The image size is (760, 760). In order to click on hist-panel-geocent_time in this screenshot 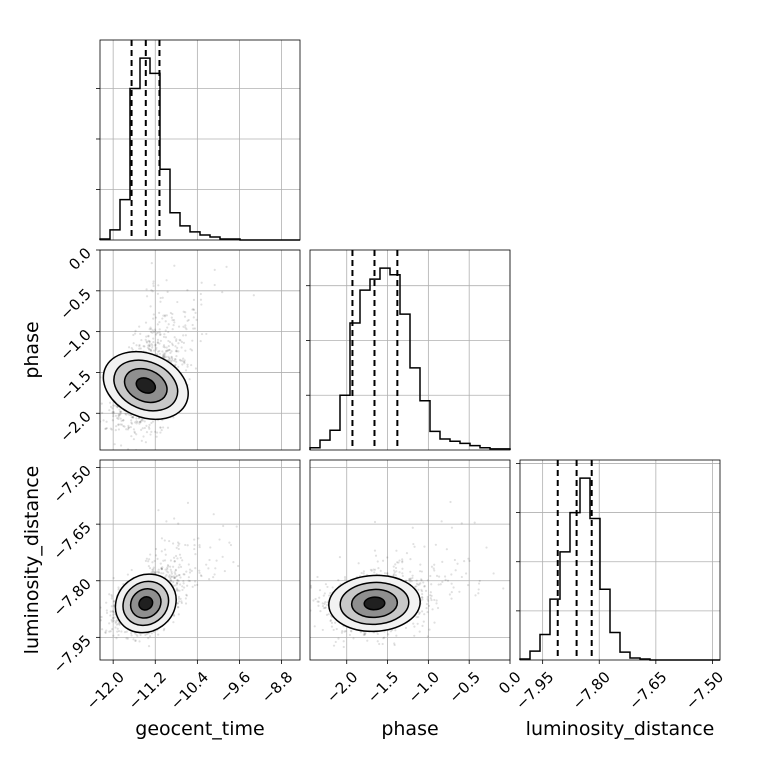, I will do `click(198, 140)`.